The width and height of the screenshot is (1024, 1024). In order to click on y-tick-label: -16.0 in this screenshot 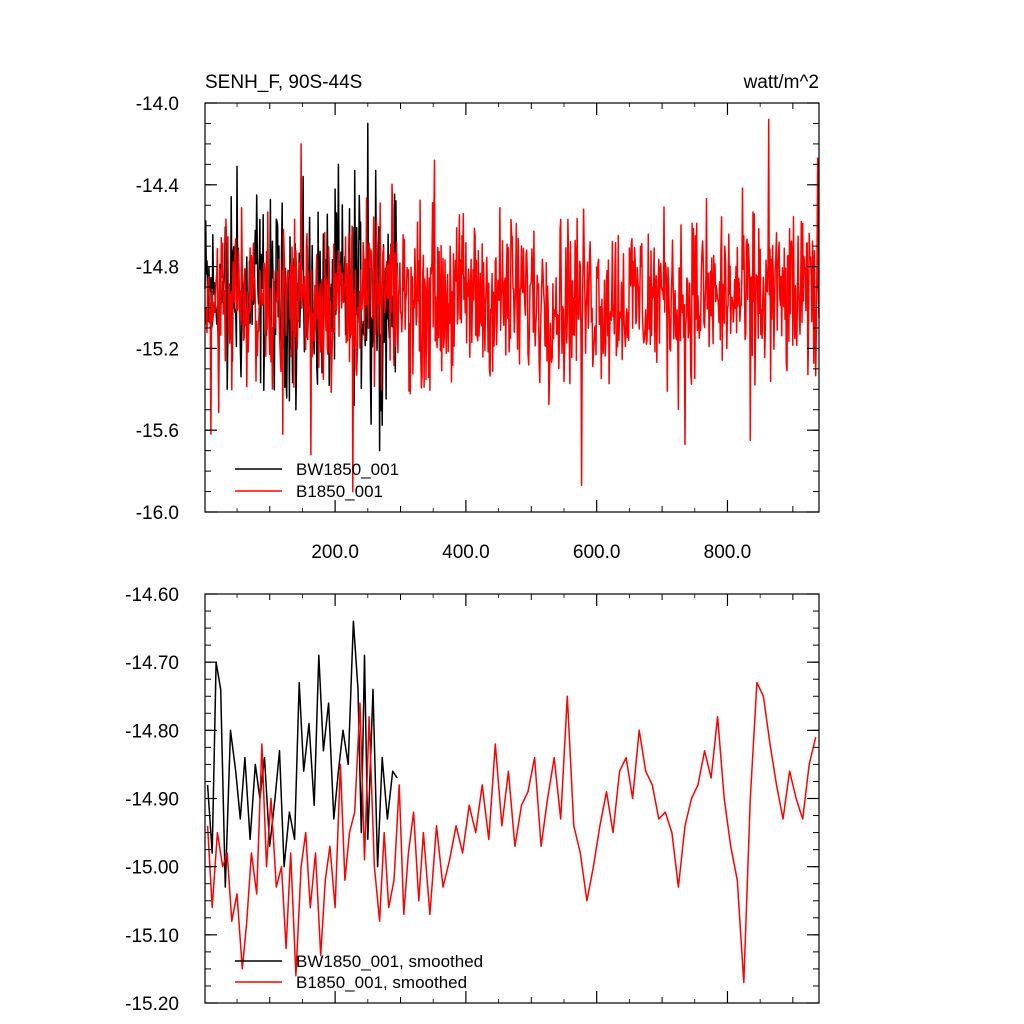, I will do `click(157, 513)`.